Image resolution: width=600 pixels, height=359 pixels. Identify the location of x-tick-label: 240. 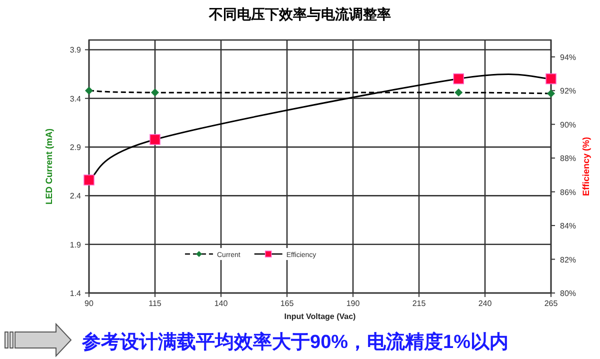
(485, 303).